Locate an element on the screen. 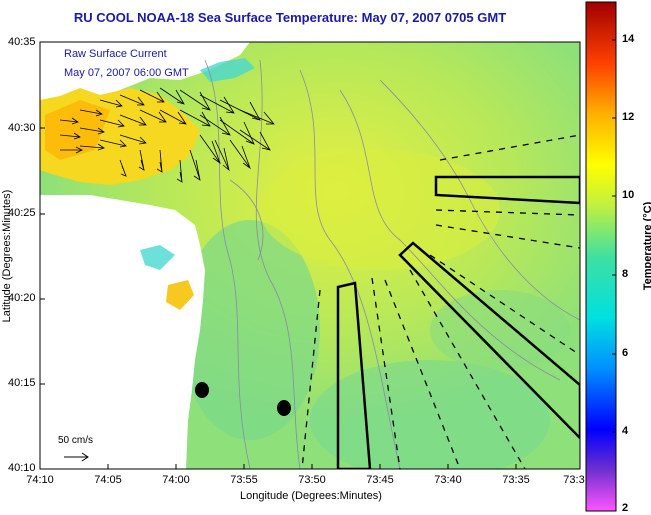  y-tick-label: 40:30 is located at coordinates (22, 128).